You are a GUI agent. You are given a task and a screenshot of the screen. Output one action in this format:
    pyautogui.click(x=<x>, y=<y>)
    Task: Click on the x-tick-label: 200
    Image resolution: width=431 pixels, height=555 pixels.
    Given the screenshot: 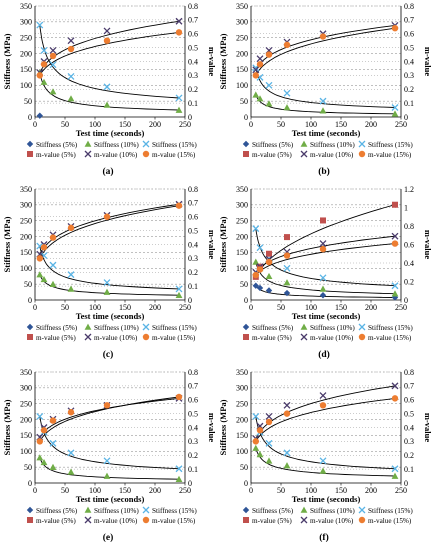 What is the action you would take?
    pyautogui.click(x=371, y=124)
    